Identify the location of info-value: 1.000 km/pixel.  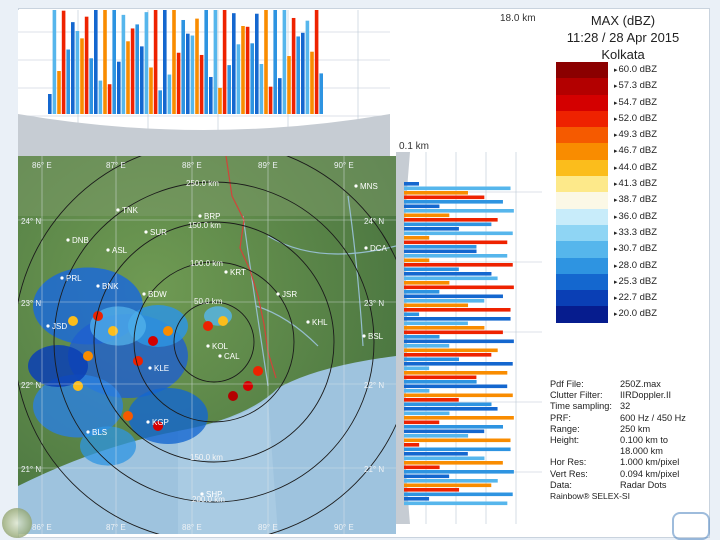
(650, 462).